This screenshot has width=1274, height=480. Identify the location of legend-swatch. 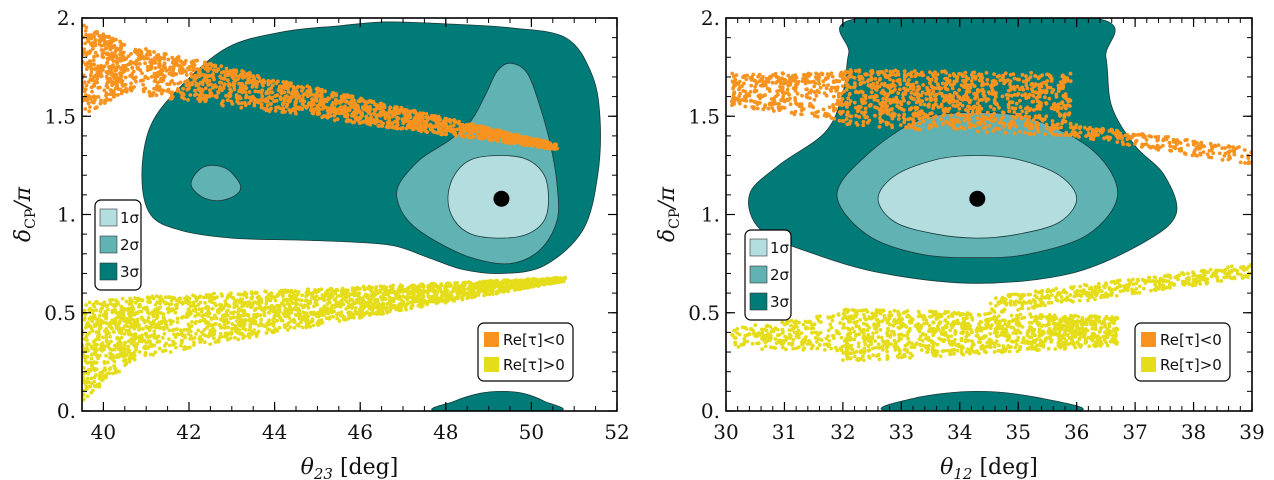
(108, 244).